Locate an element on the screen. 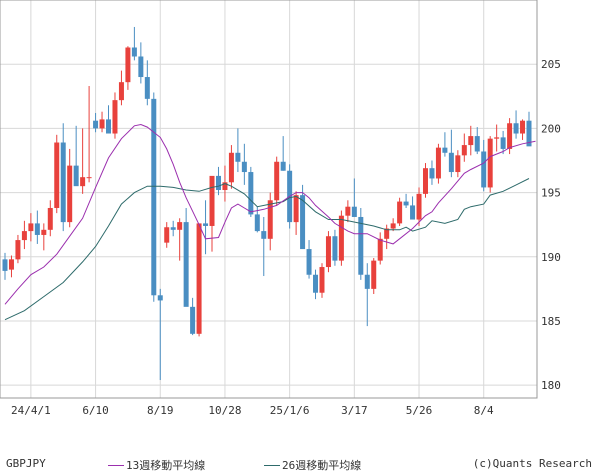 The height and width of the screenshot is (475, 600). ma13-legend-label: 13週移動平均線 is located at coordinates (166, 465).